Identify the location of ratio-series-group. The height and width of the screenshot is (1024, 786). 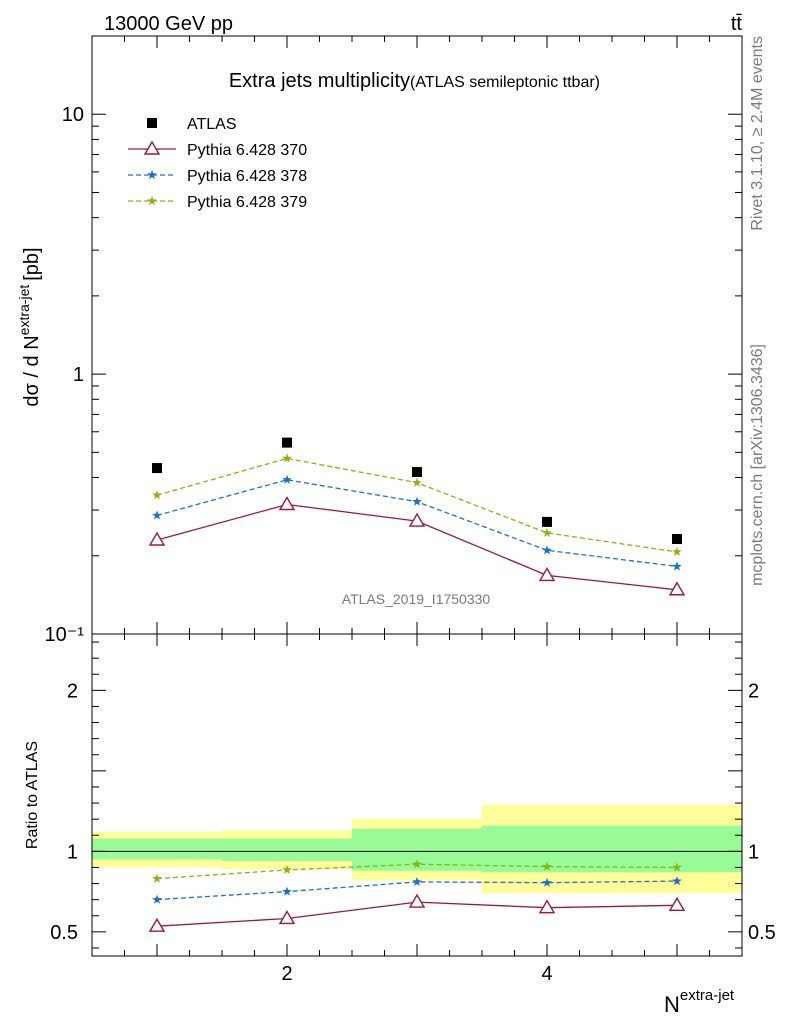
(417, 895).